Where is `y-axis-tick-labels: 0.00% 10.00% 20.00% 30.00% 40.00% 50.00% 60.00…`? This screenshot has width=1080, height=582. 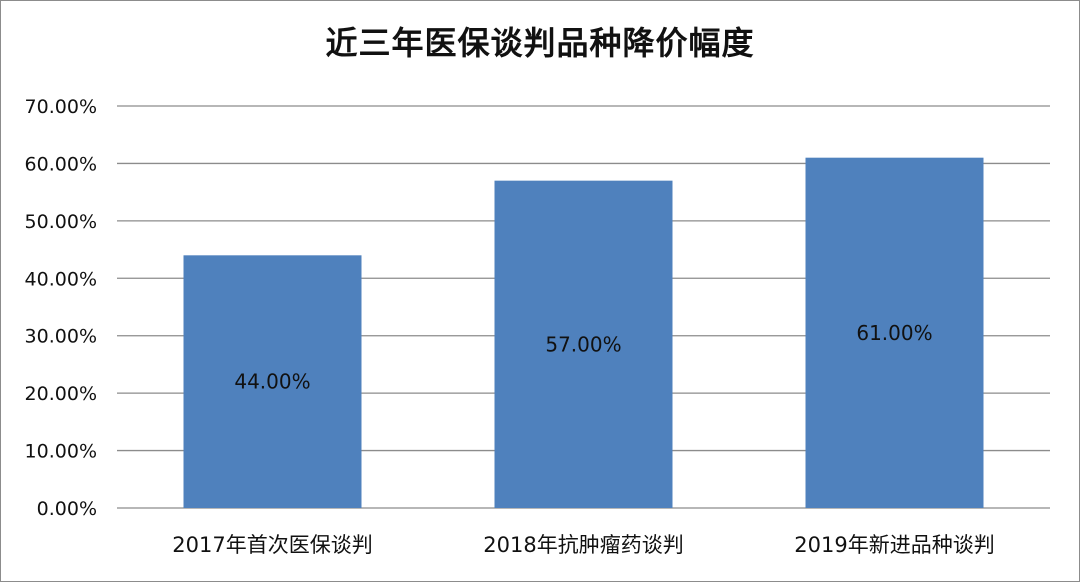
y-axis-tick-labels: 0.00% 10.00% 20.00% 30.00% 40.00% 50.00% 60.00… is located at coordinates (61, 308).